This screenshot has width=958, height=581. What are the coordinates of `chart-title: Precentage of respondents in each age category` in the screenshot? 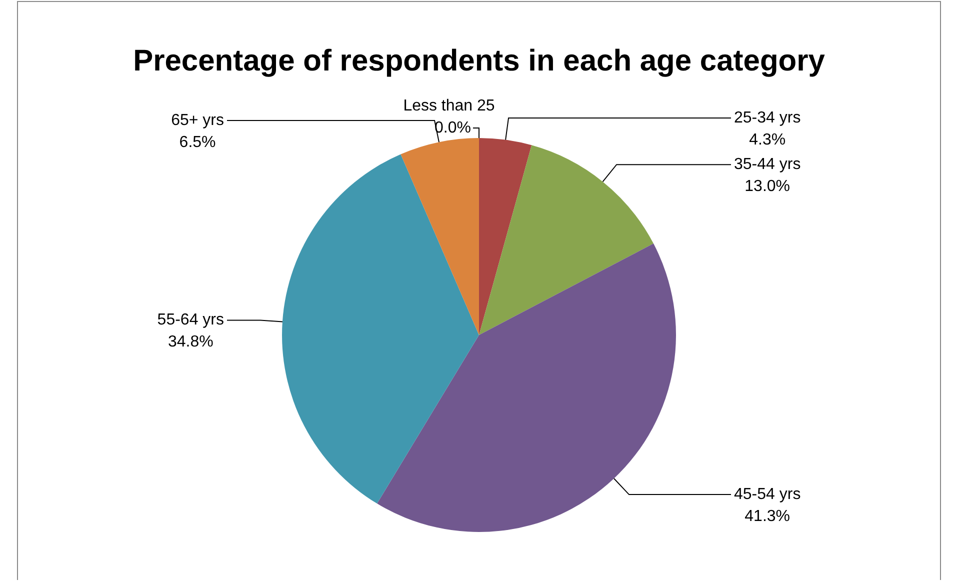 It's located at (479, 61).